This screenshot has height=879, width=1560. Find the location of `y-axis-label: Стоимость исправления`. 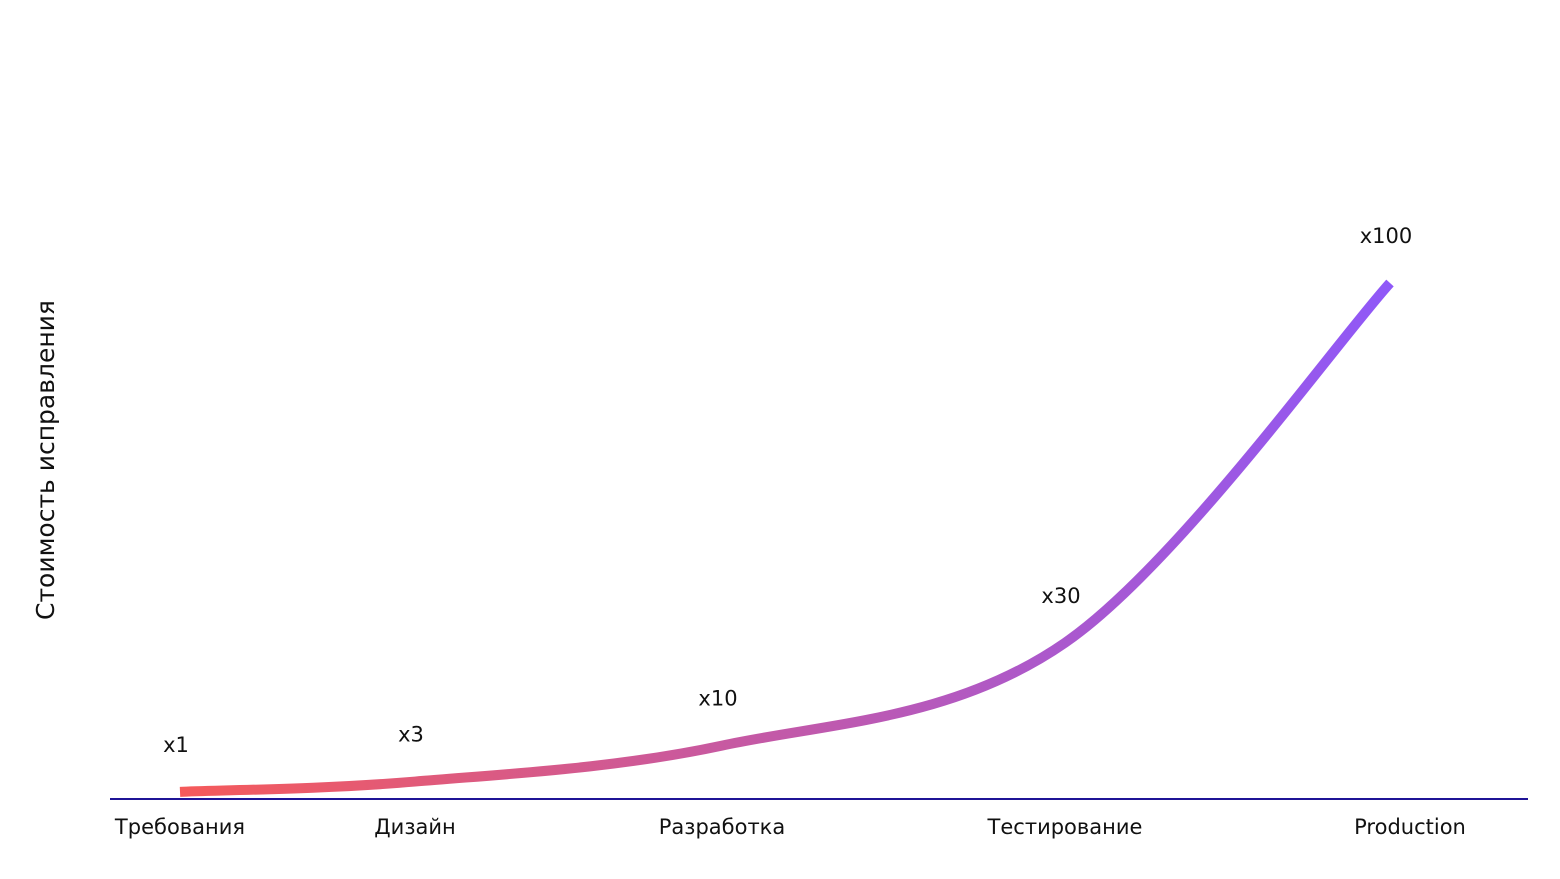

y-axis-label: Стоимость исправления is located at coordinates (45, 460).